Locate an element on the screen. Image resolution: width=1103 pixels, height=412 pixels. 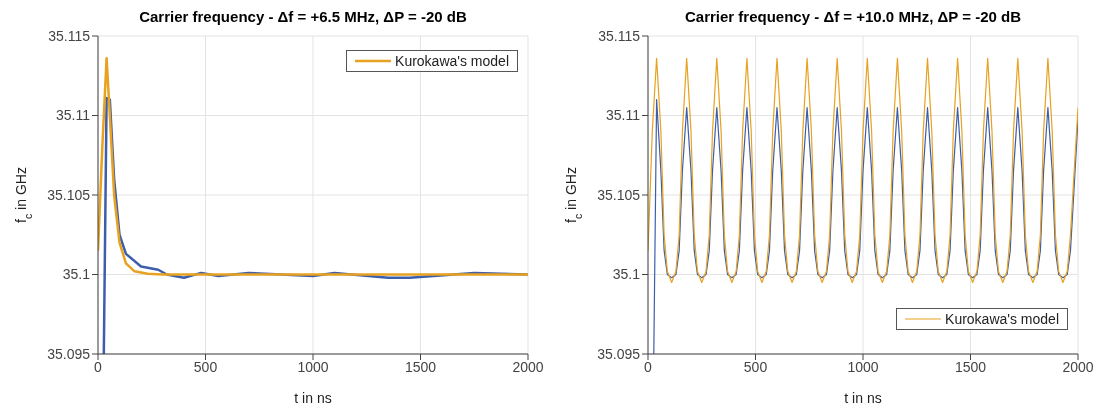
chart-title: Carrier frequency - Δf = +10.0 MHz, ΔP = -20 dB is located at coordinates (853, 16).